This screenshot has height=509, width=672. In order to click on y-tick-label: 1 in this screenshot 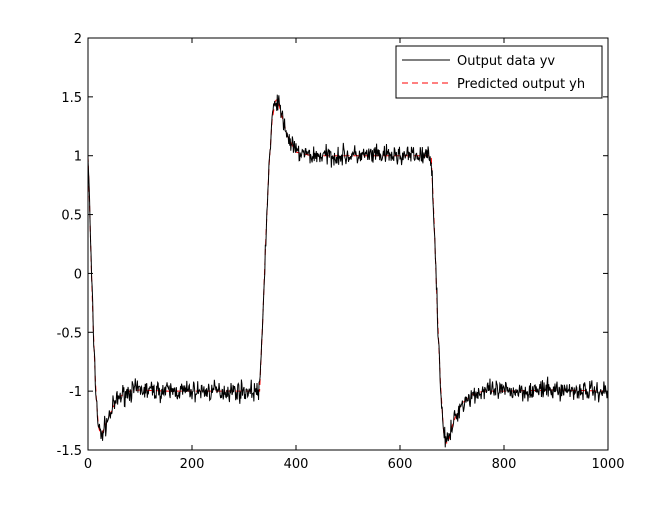, I will do `click(78, 157)`.